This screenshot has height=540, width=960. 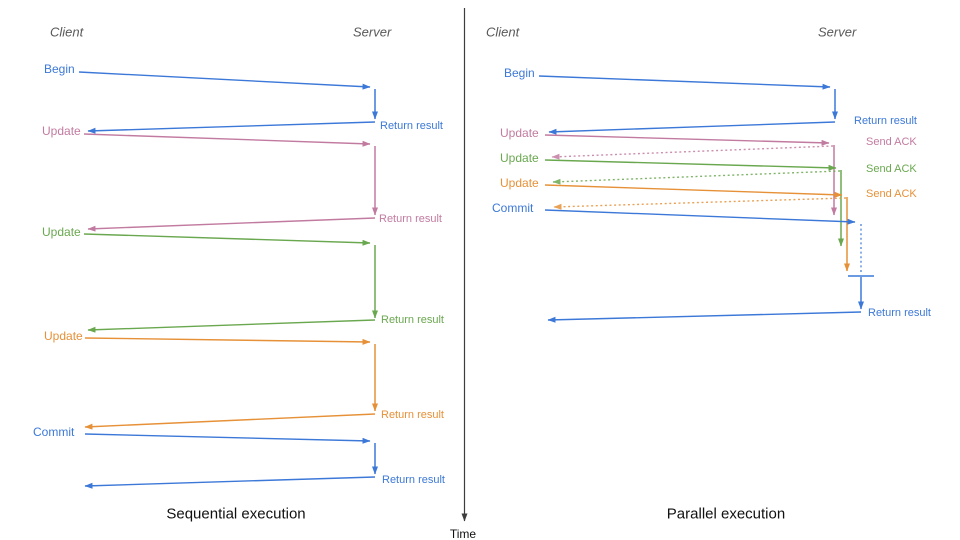 What do you see at coordinates (899, 313) in the screenshot?
I see `par-return-result-bottom: Return result` at bounding box center [899, 313].